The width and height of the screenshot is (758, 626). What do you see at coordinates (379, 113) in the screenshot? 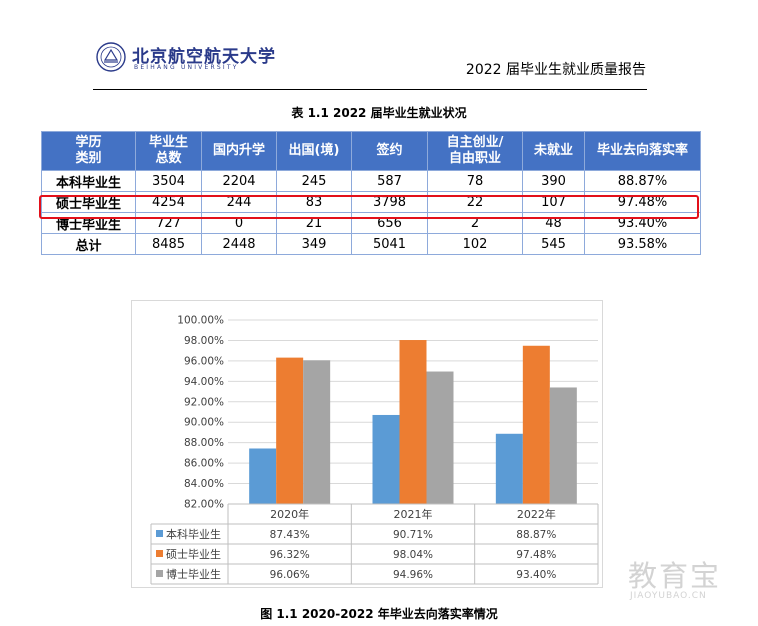
I see `table-caption: 表 1.1 2022 届毕业生就业状况` at bounding box center [379, 113].